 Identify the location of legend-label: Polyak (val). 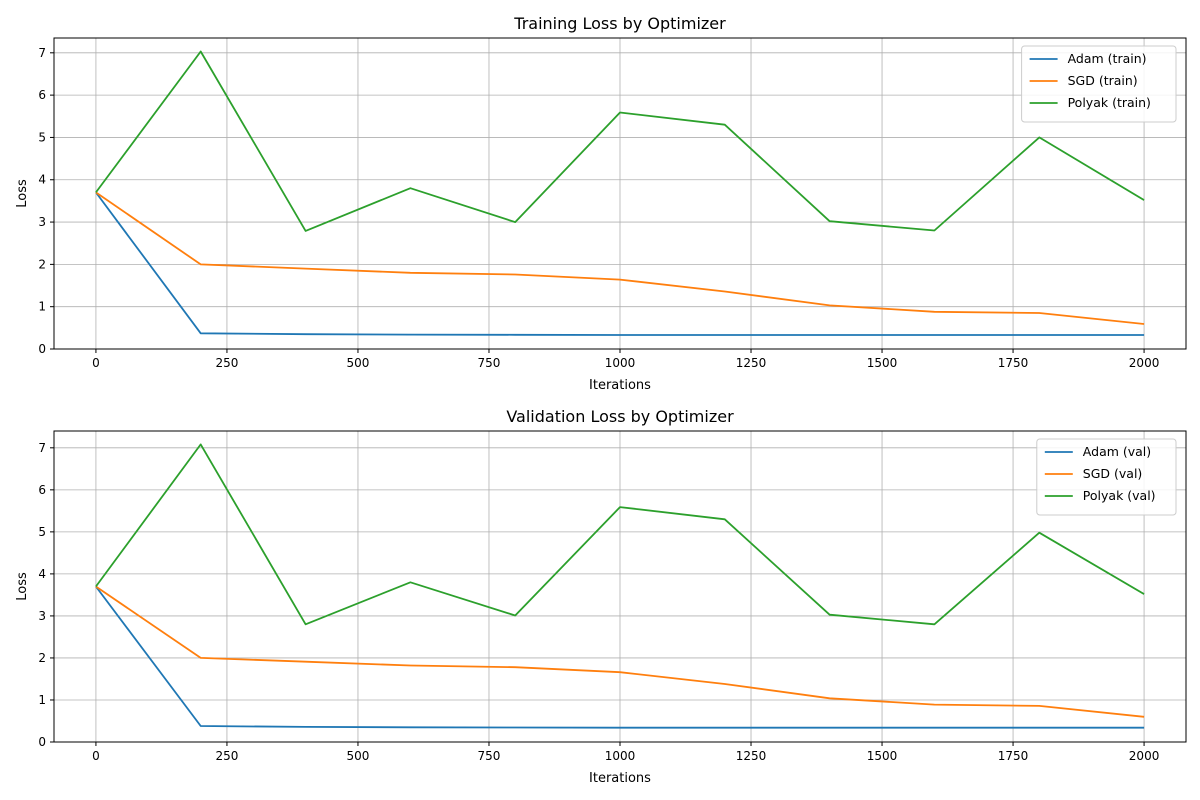
(1119, 495).